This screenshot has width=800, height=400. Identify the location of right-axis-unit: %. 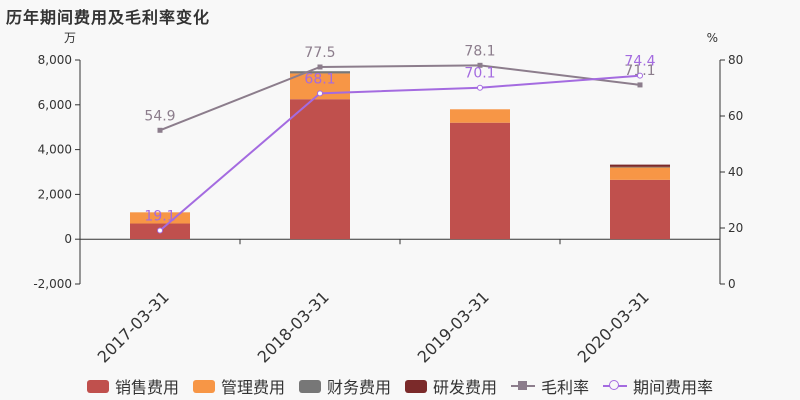
(712, 38).